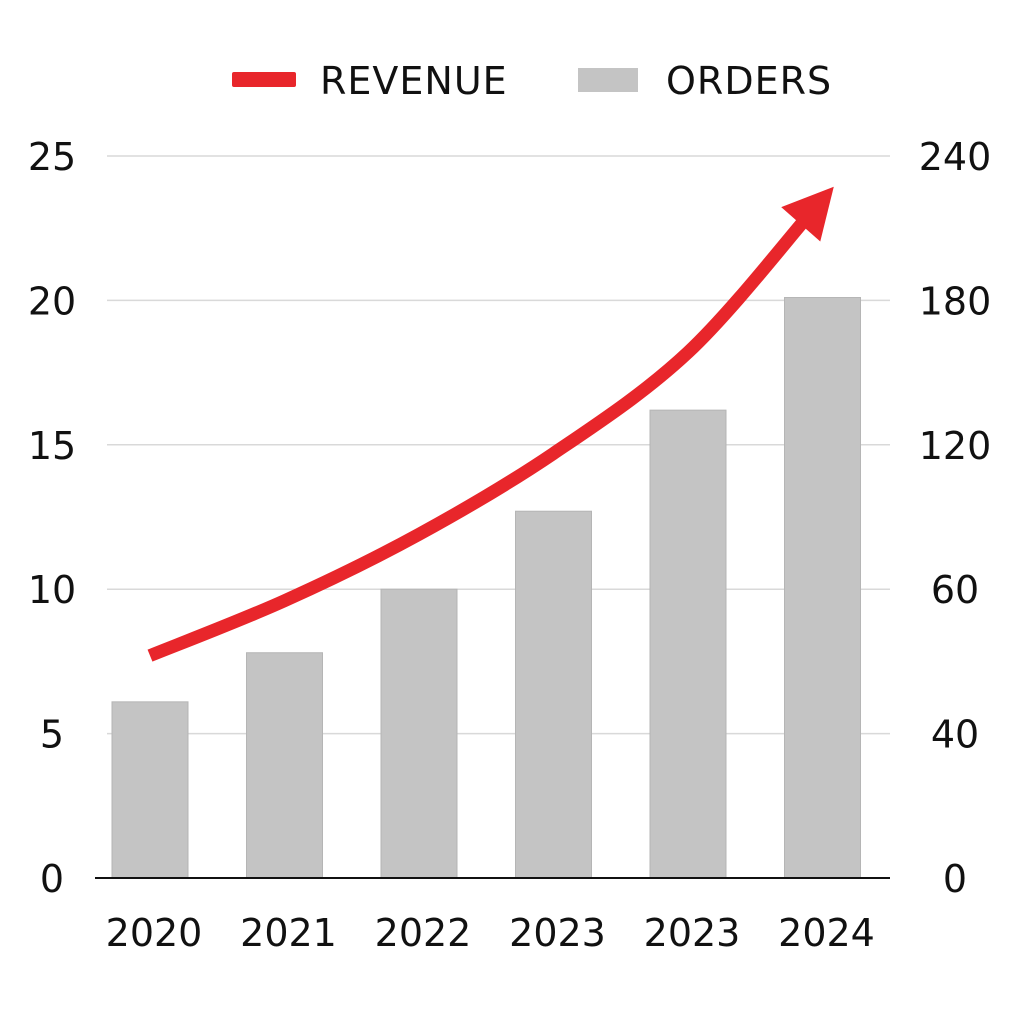  What do you see at coordinates (288, 933) in the screenshot?
I see `x-axis-tick-label: 2021` at bounding box center [288, 933].